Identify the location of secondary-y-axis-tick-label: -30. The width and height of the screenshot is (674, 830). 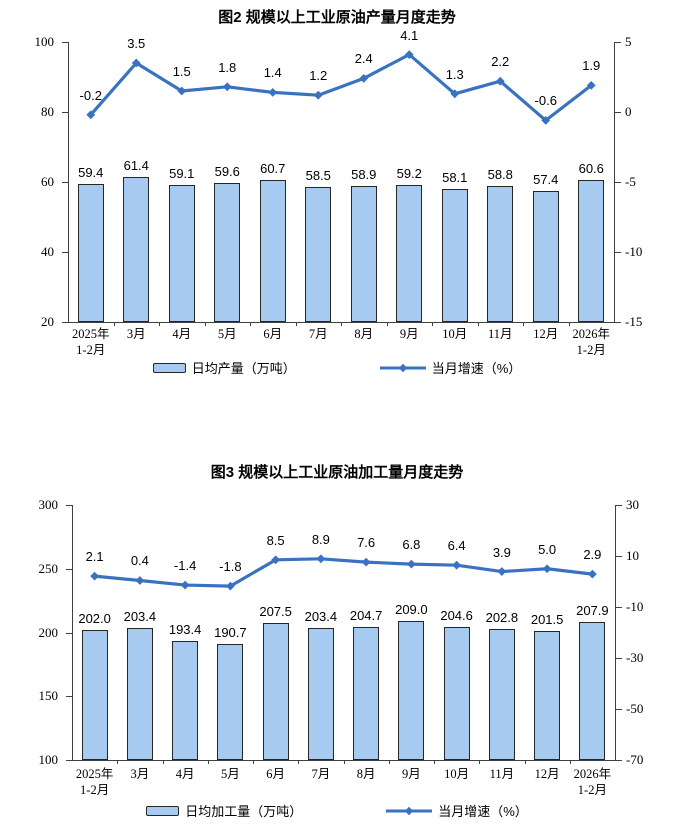
(635, 657).